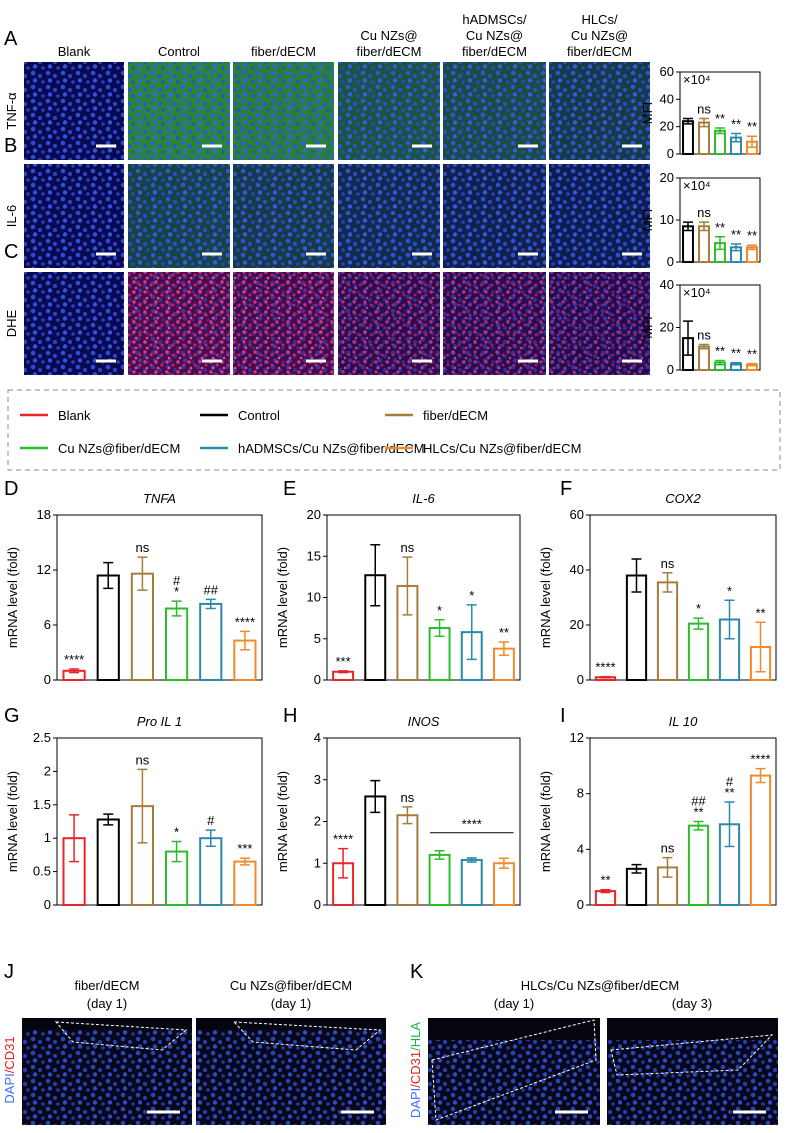  I want to click on y-tick-label: 6, so click(47, 624).